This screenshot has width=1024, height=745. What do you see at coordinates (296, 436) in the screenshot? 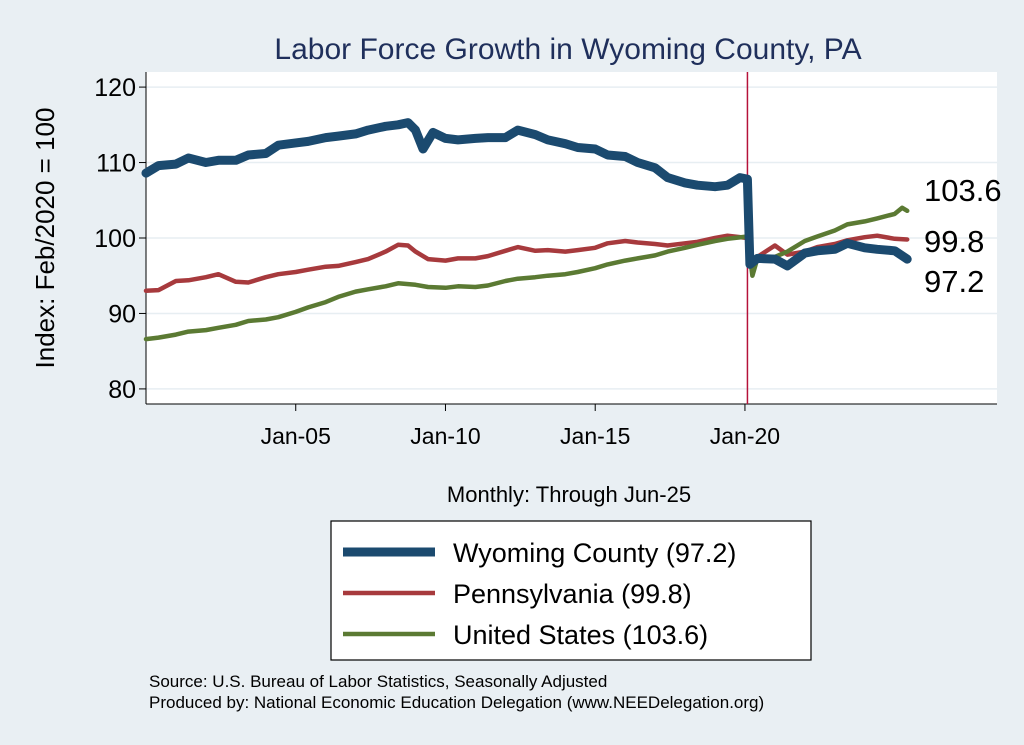
I see `x-tick-label-Jan-05: Jan-05` at bounding box center [296, 436].